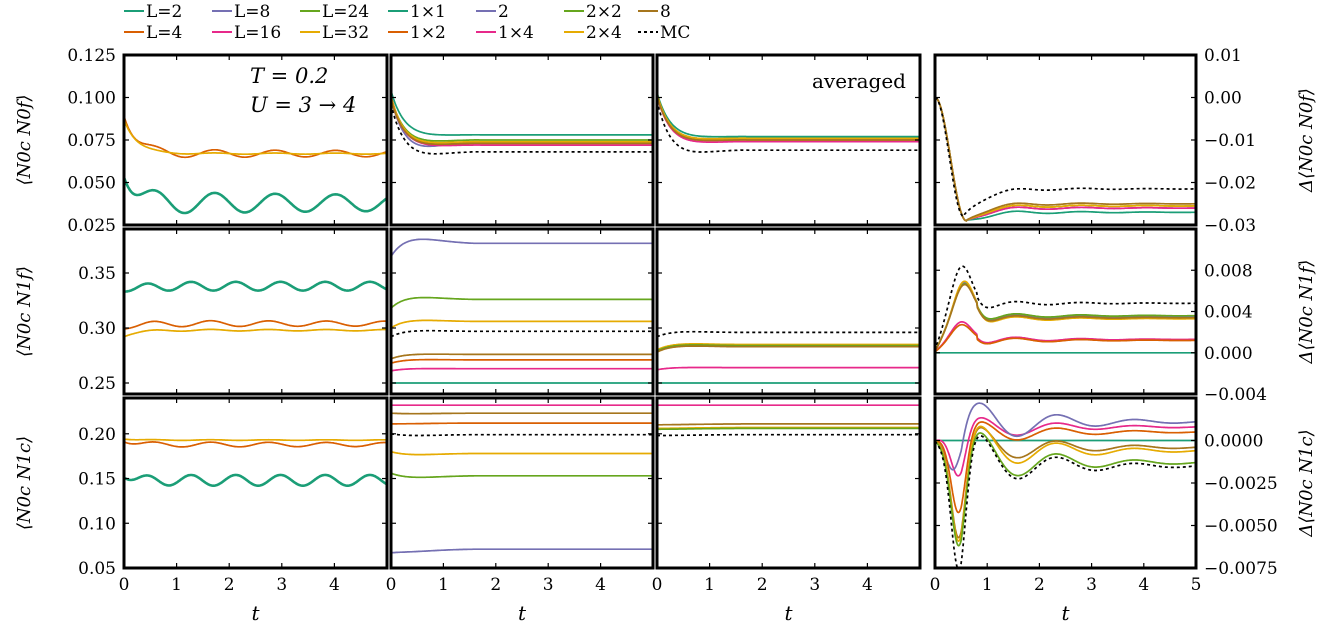 Image resolution: width=1329 pixels, height=630 pixels. I want to click on y-tick-label: 0.35, so click(97, 274).